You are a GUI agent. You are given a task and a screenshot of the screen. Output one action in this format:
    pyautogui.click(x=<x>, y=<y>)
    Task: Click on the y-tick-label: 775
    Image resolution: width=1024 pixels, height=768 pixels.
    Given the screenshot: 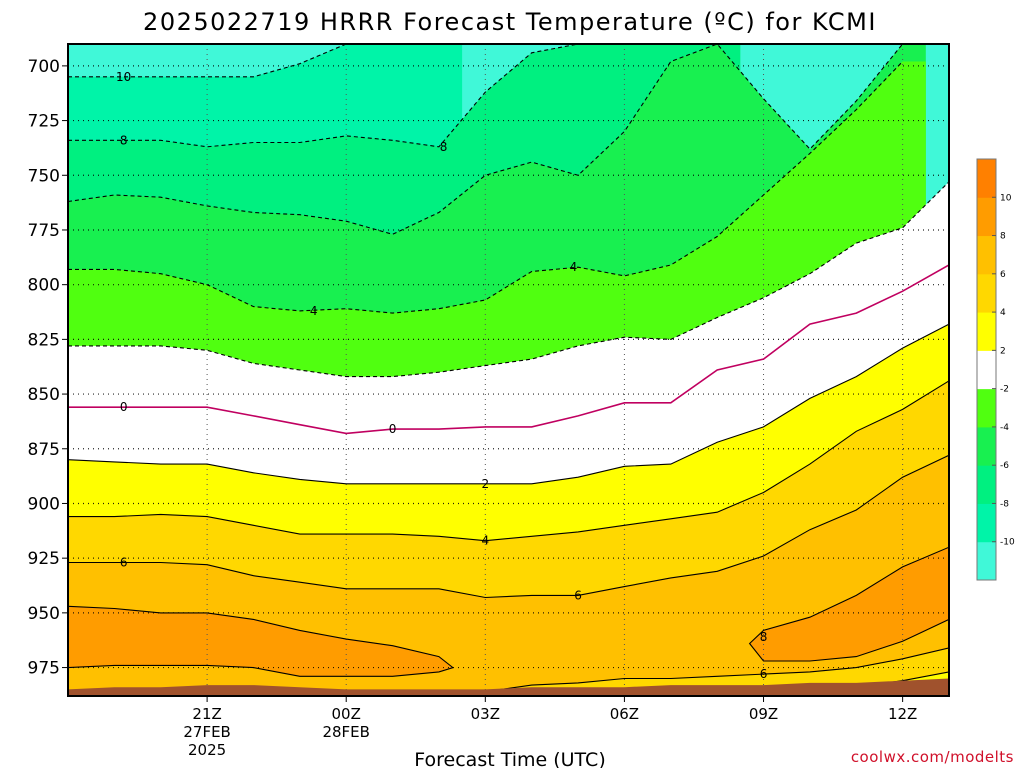 What is the action you would take?
    pyautogui.click(x=44, y=231)
    